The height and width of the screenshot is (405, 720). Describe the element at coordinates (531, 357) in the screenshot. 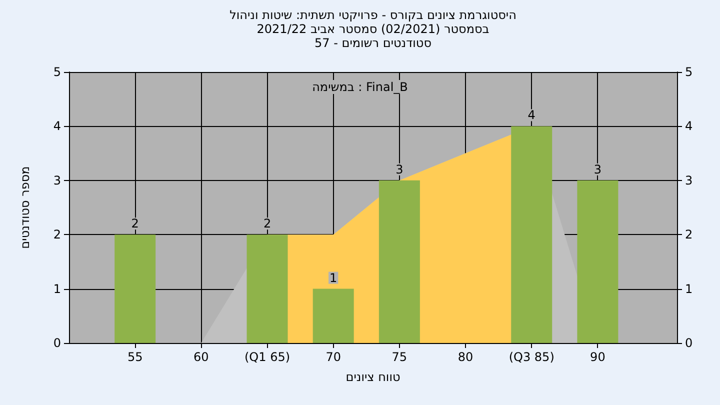

I see `x-tick-label: (Q3 85)` at that location.